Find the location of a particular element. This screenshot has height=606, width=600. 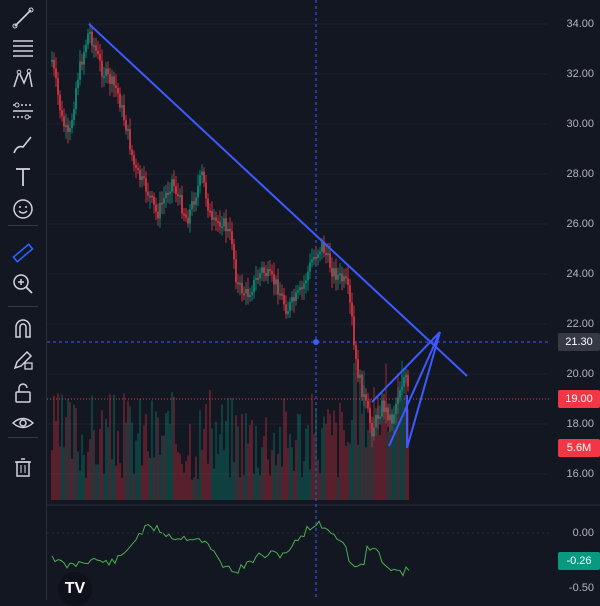

text-icon is located at coordinates (23, 177).